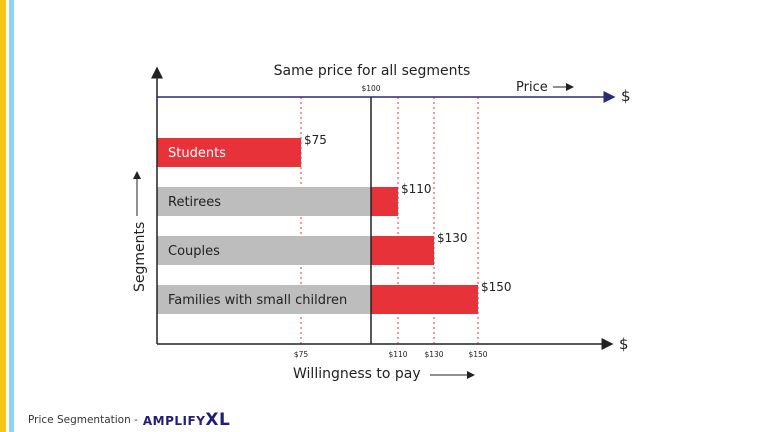 Image resolution: width=768 pixels, height=432 pixels. Describe the element at coordinates (301, 354) in the screenshot. I see `x-tick-label: $75` at that location.